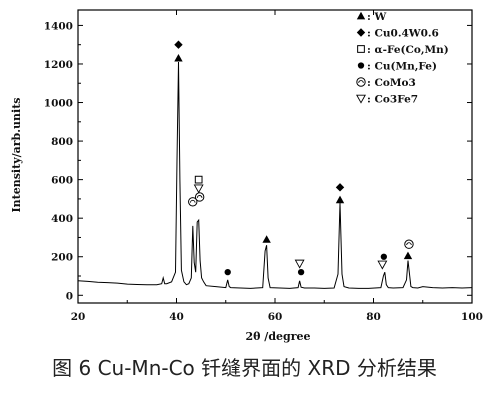 This screenshot has width=489, height=401. Describe the element at coordinates (62, 219) in the screenshot. I see `y-tick-label: 400` at that location.